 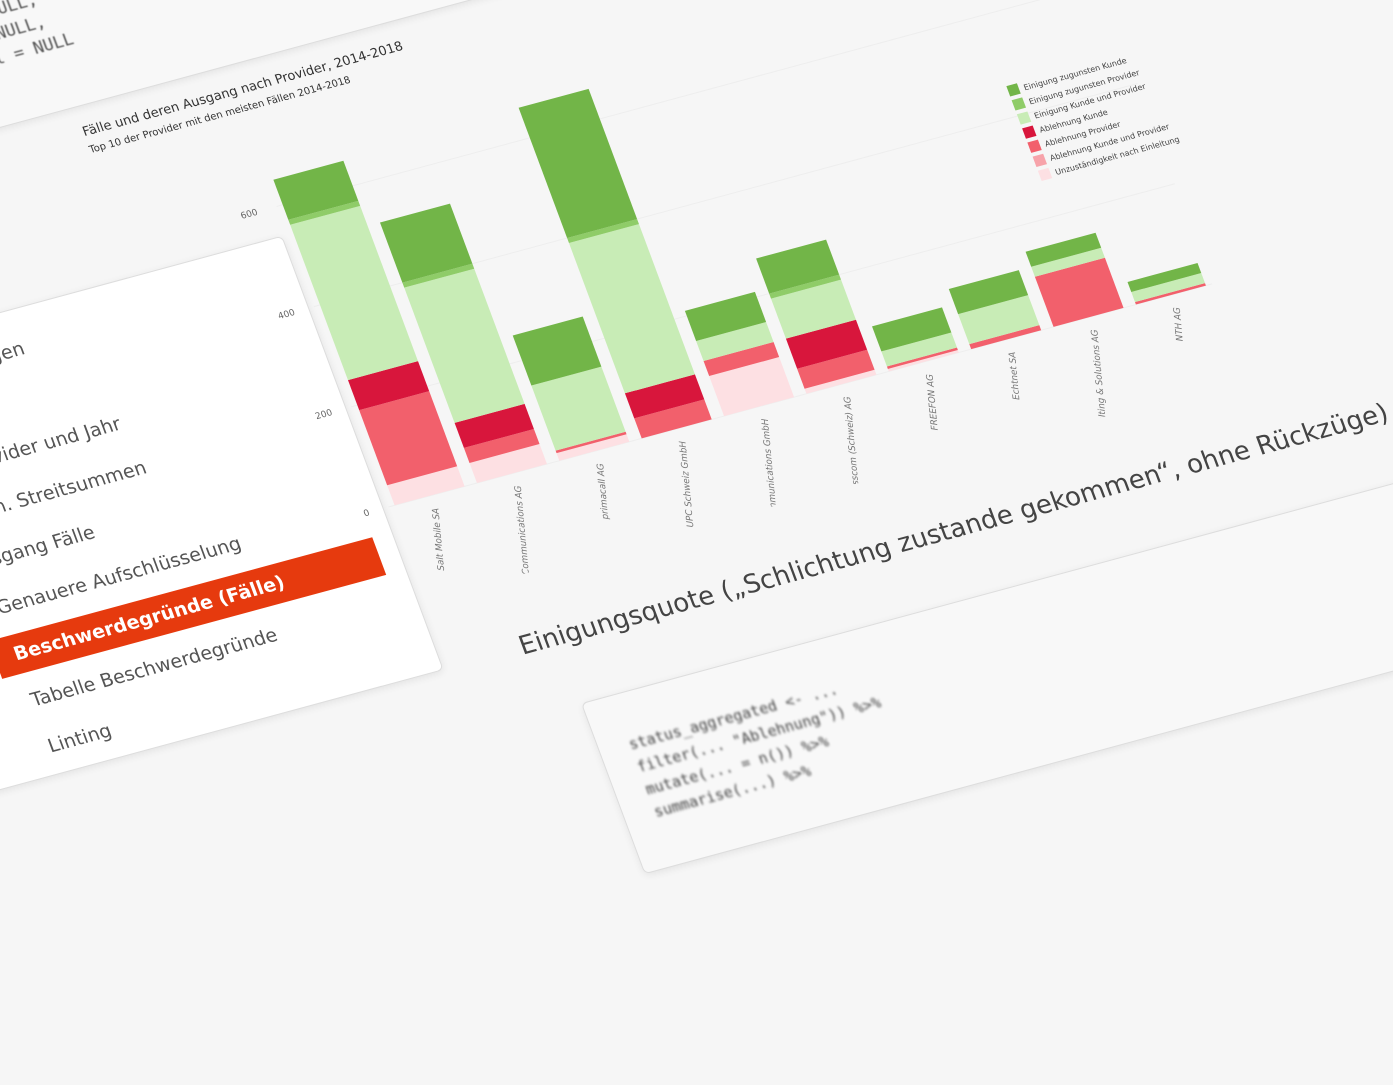 I want to click on x-tick-label: Kis Consulting & Solutions AG, so click(x=1101, y=394).